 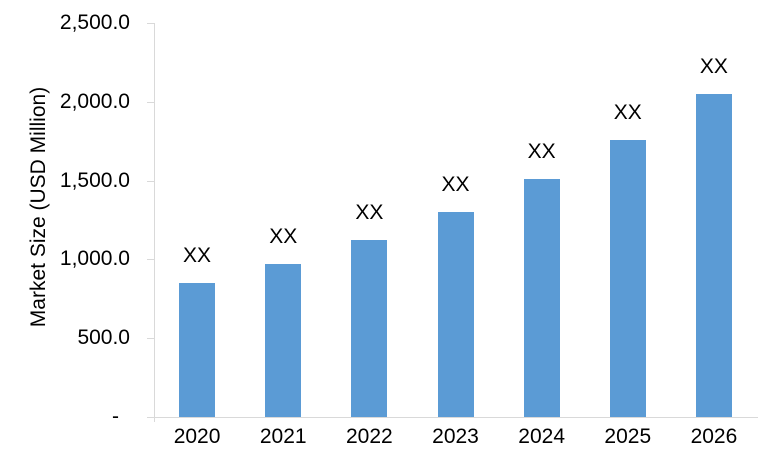 What do you see at coordinates (455, 314) in the screenshot?
I see `bar-2023` at bounding box center [455, 314].